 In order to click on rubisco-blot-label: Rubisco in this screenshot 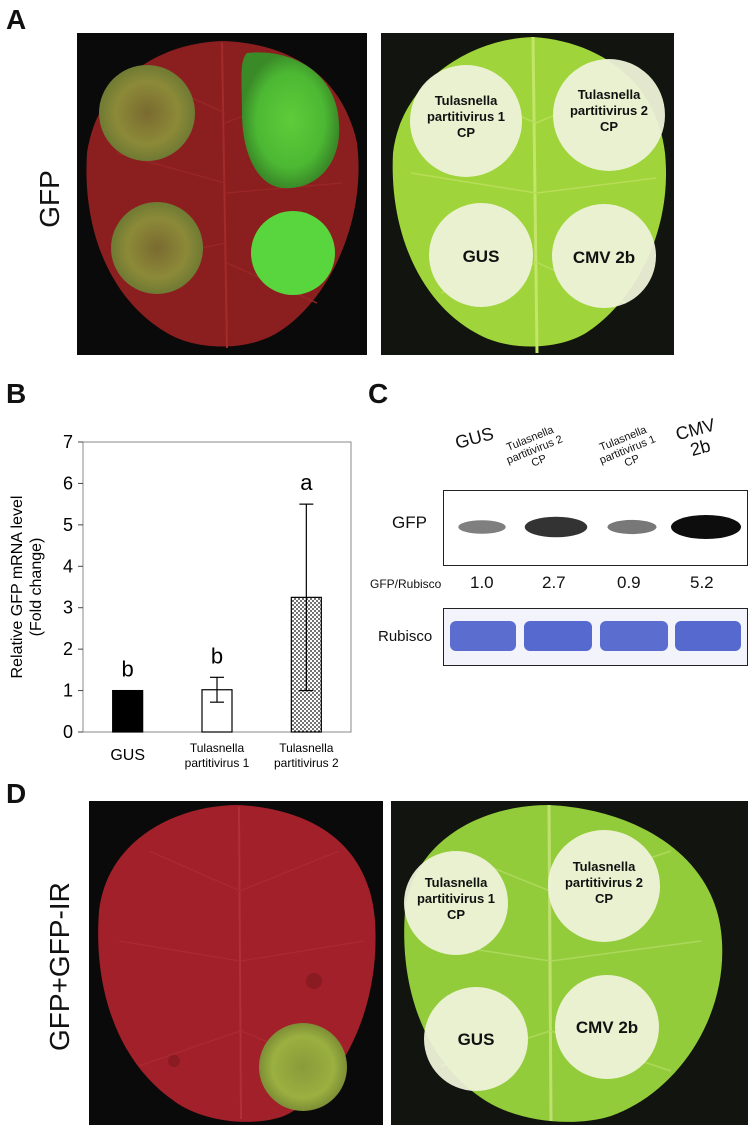, I will do `click(405, 636)`.